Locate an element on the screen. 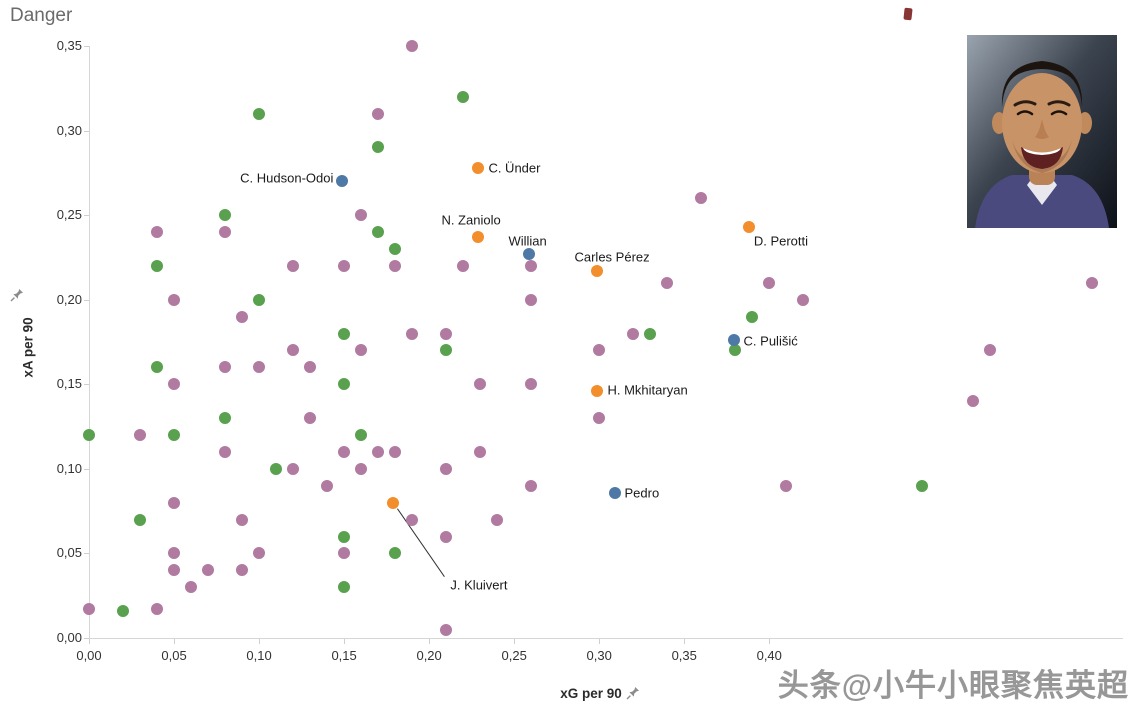 The image size is (1133, 709). data-point-carles-p-rez is located at coordinates (597, 270).